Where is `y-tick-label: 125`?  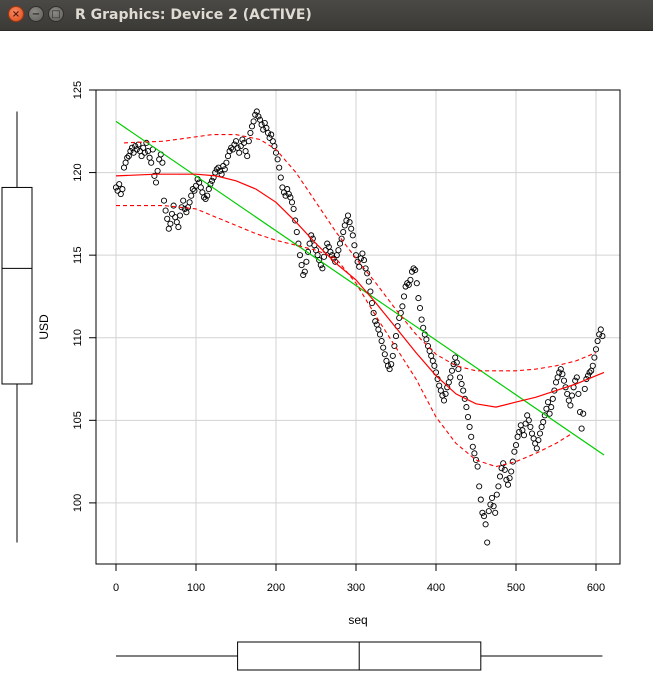 y-tick-label: 125 is located at coordinates (78, 90).